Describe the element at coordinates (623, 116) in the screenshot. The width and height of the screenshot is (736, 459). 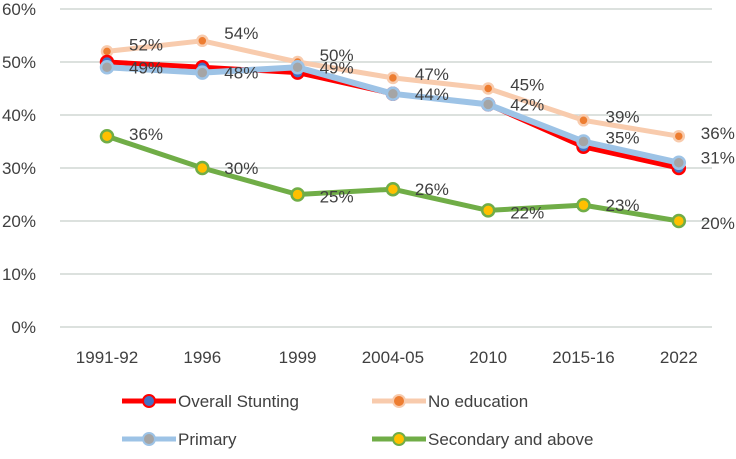
I see `data-label-no-education: 39%` at that location.